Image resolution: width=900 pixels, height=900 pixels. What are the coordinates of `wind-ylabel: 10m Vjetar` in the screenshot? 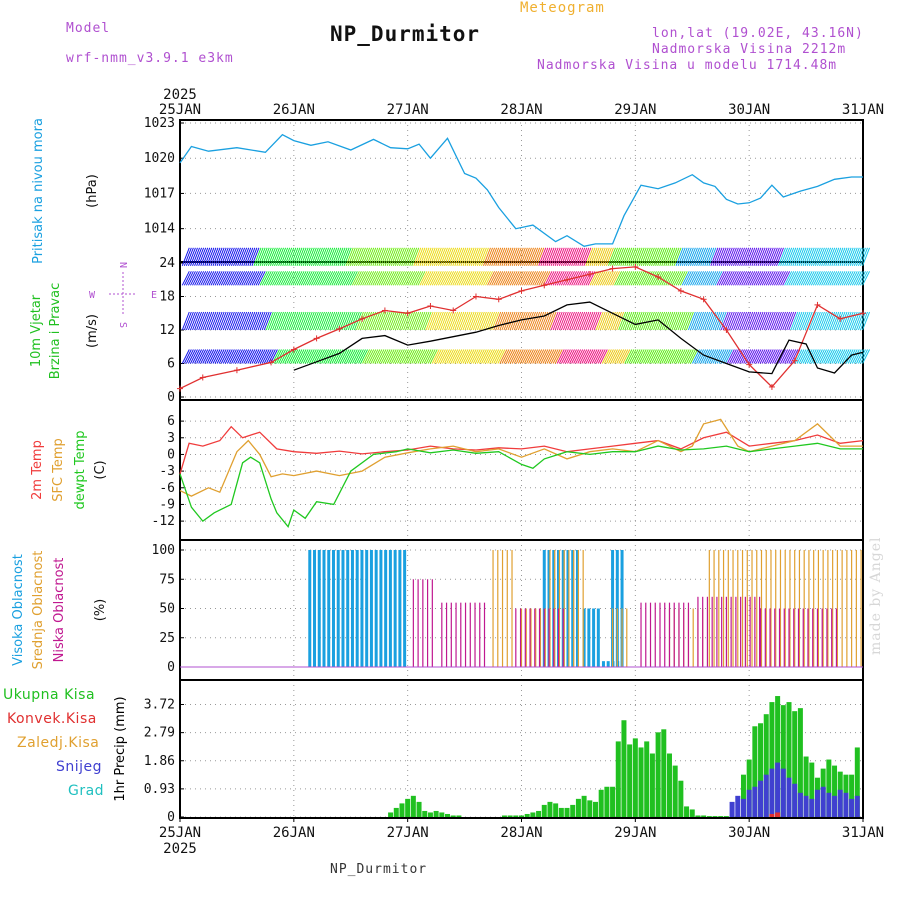 It's located at (36, 330).